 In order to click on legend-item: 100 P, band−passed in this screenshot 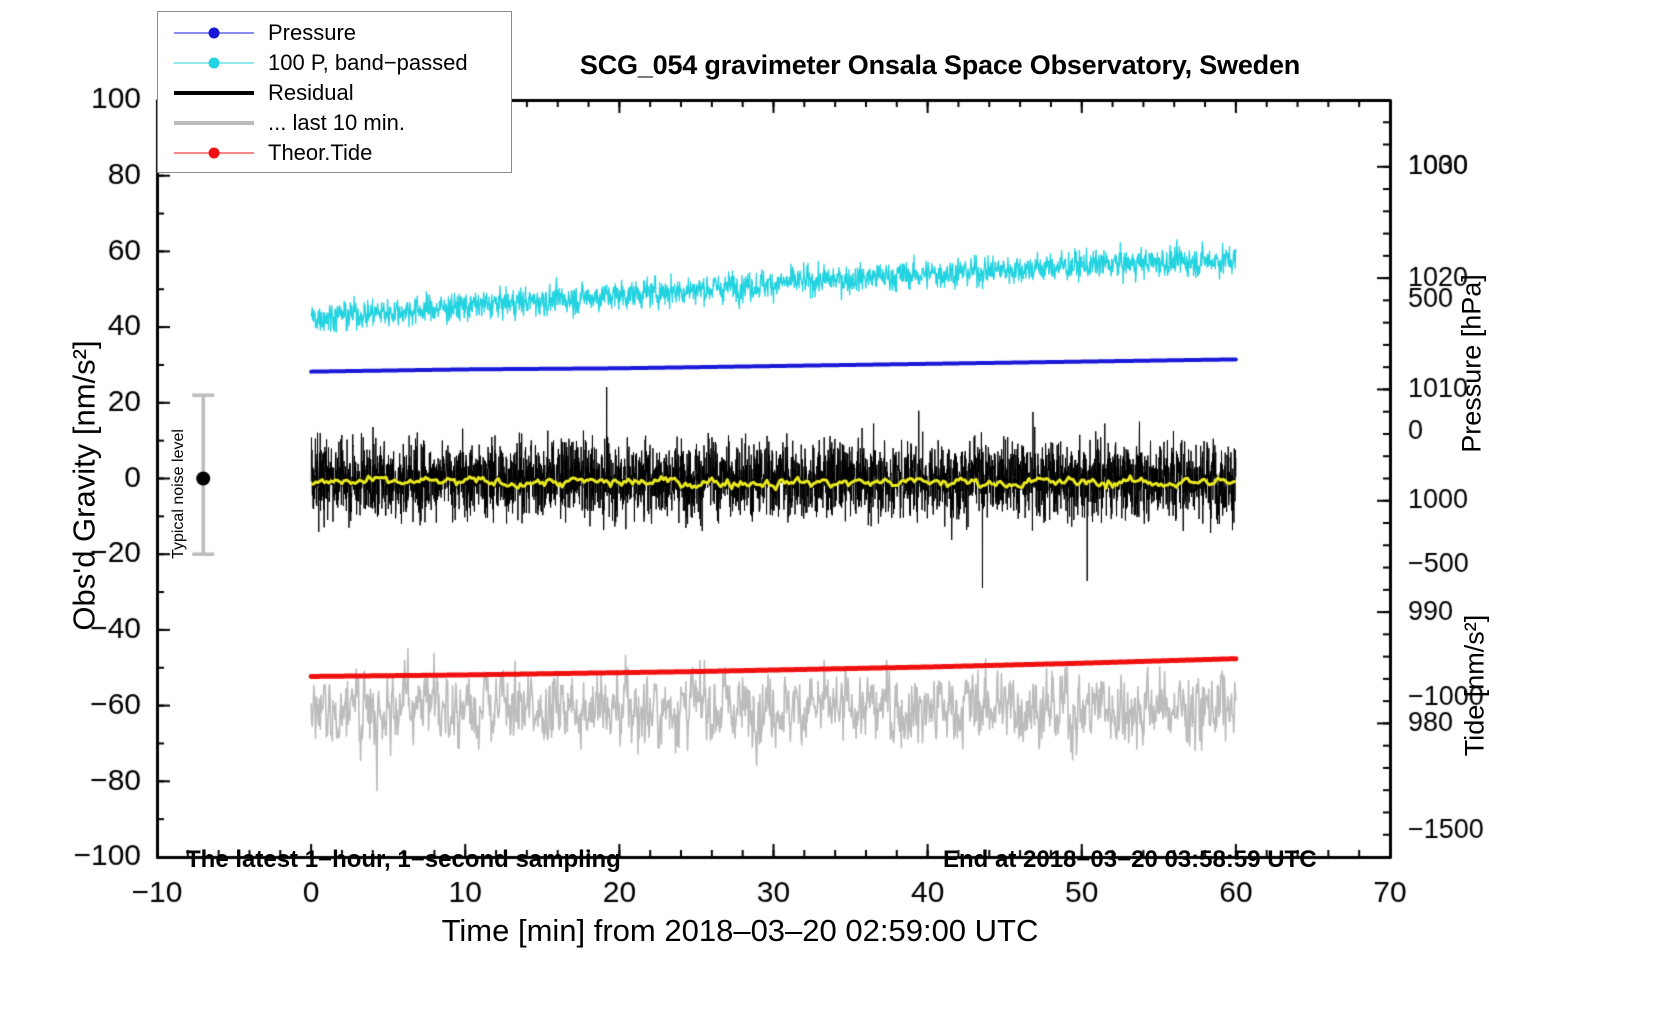, I will do `click(334, 63)`.